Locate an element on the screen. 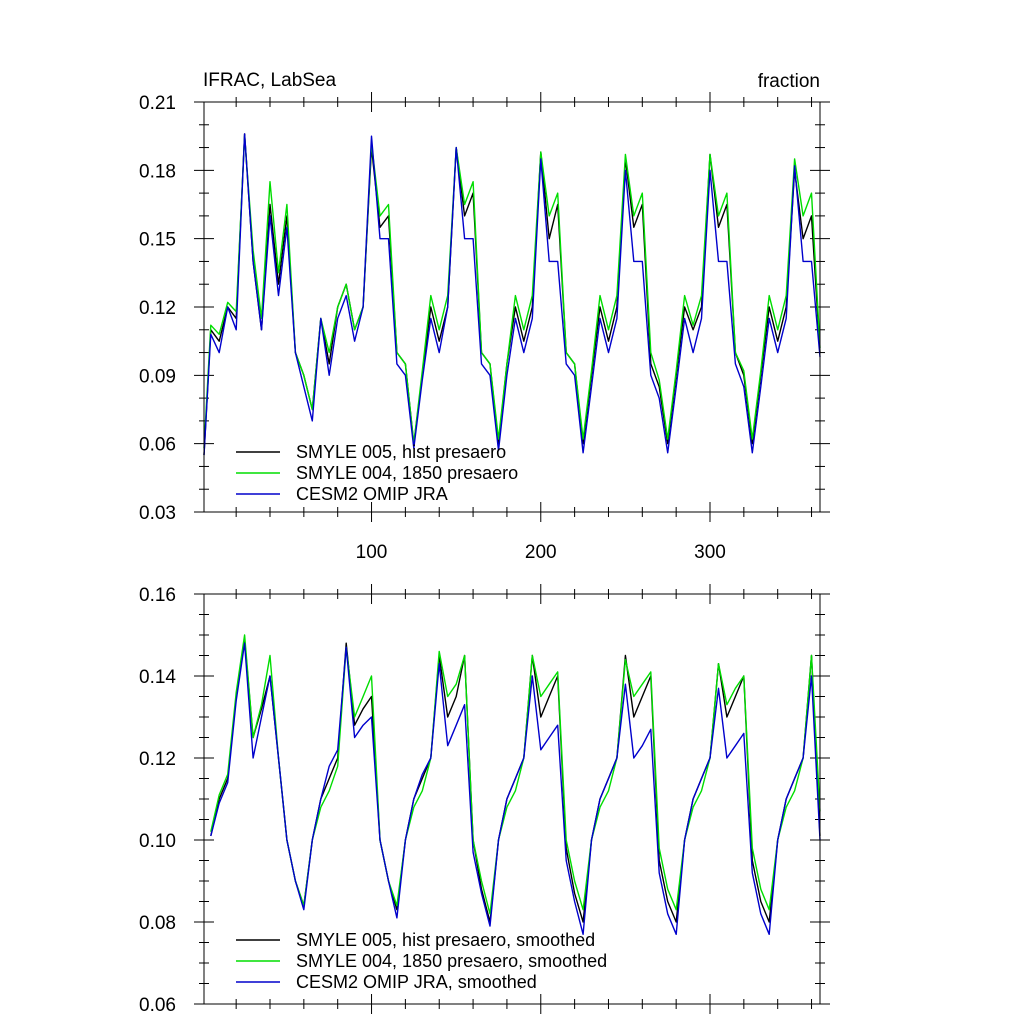  legend-label-2: CESM2 OMIP JRA, smoothed is located at coordinates (416, 982).